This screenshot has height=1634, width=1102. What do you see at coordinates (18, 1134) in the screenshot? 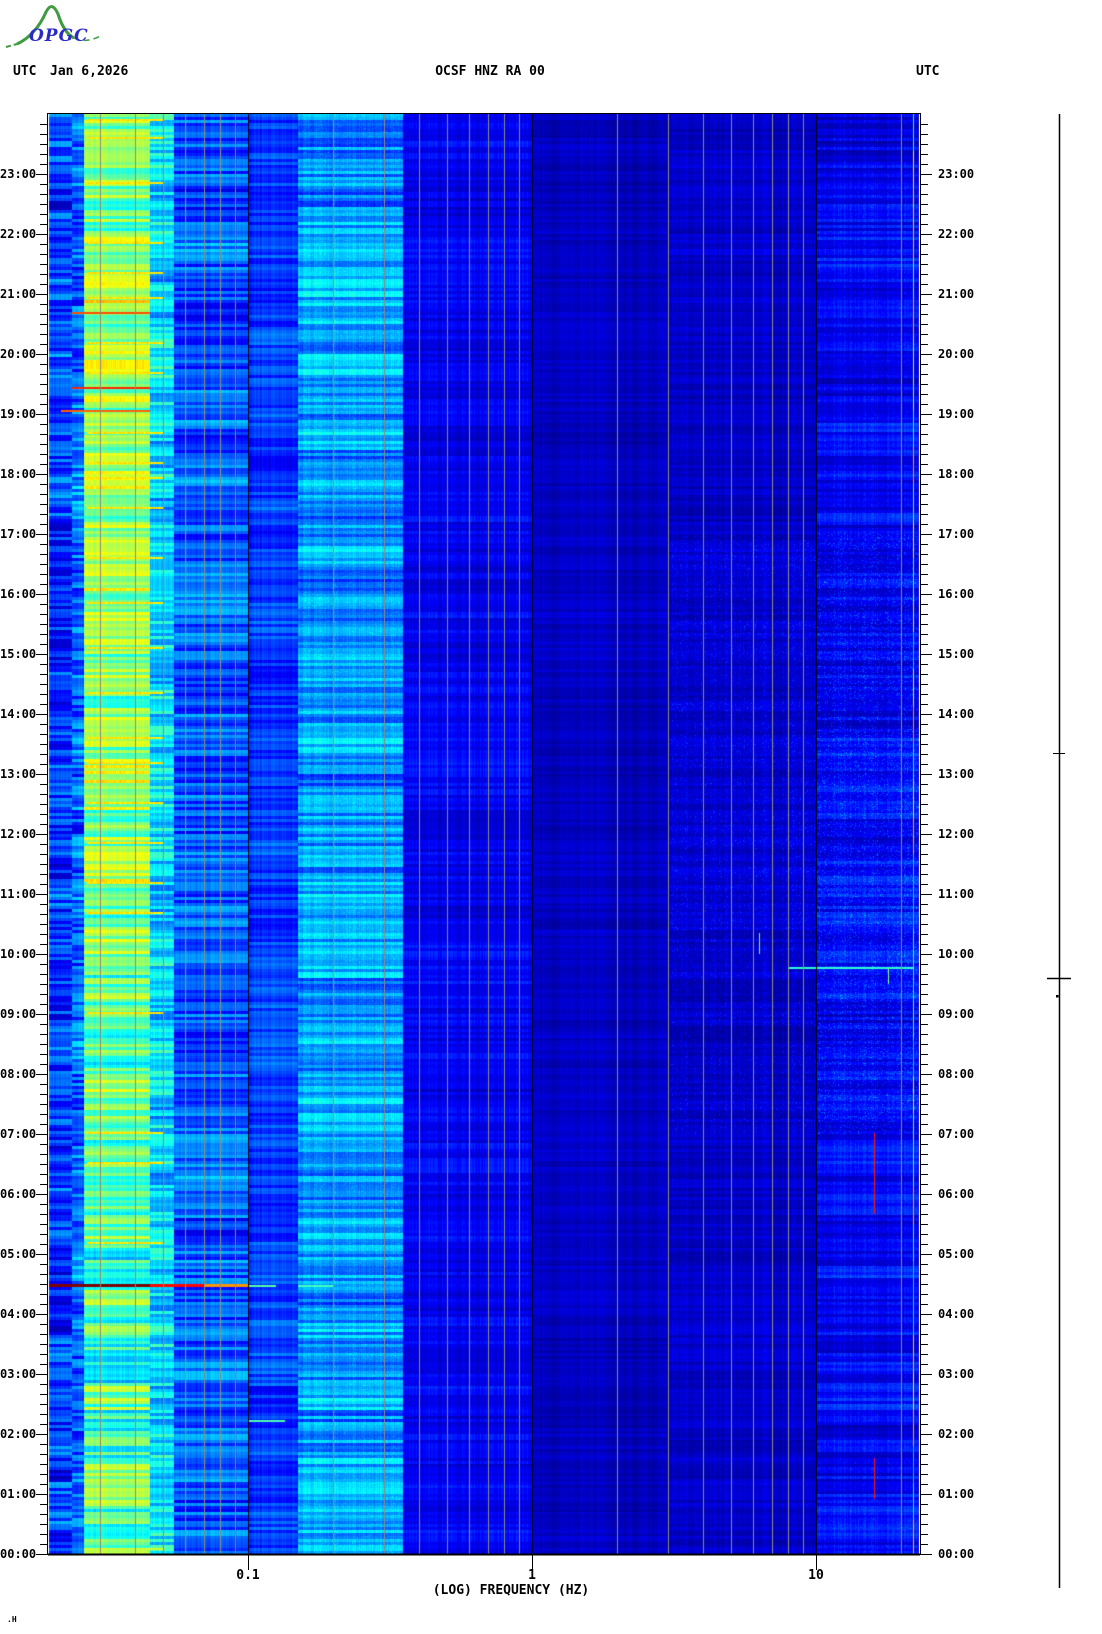
I see `y-axis-label-left: 07:00` at bounding box center [18, 1134].